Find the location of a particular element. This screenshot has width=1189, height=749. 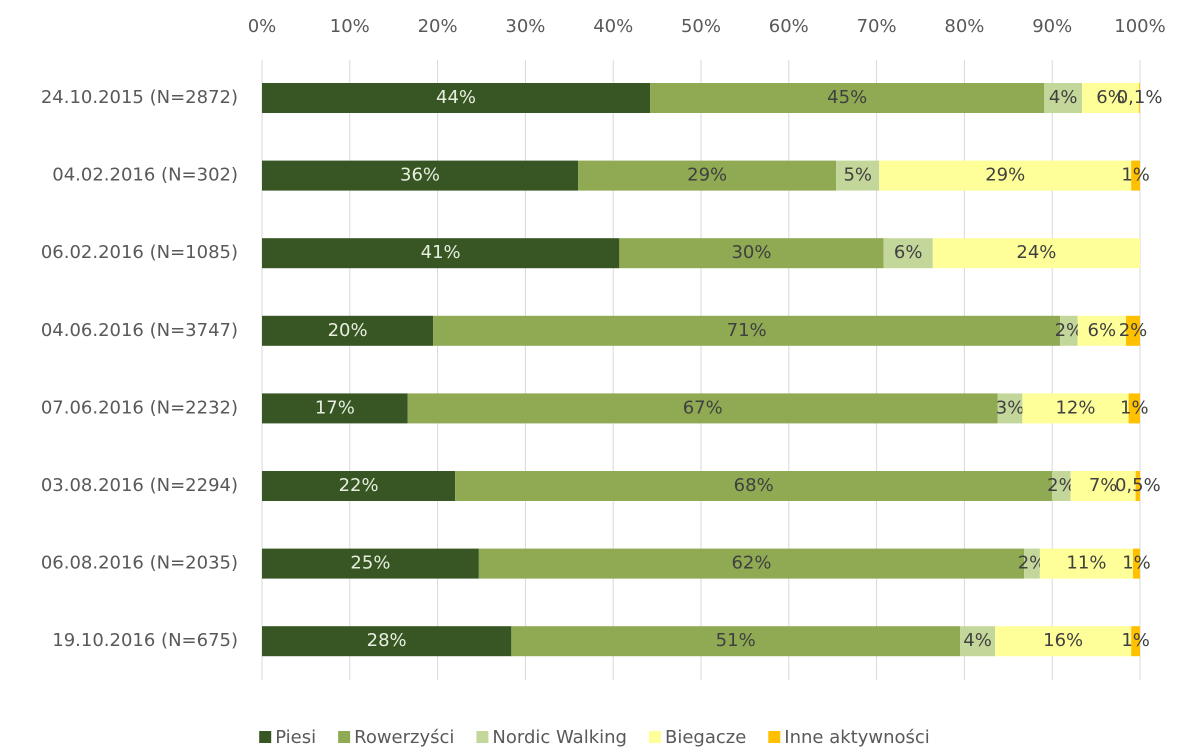

data-label: 17% is located at coordinates (335, 407).